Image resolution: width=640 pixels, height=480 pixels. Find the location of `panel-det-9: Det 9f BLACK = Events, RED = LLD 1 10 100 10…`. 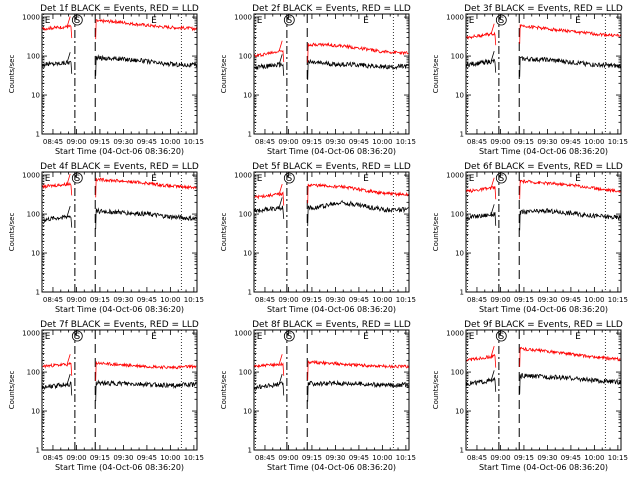

panel-det-9: Det 9f BLACK = Events, RED = LLD 1 10 100 10… is located at coordinates (530, 396).